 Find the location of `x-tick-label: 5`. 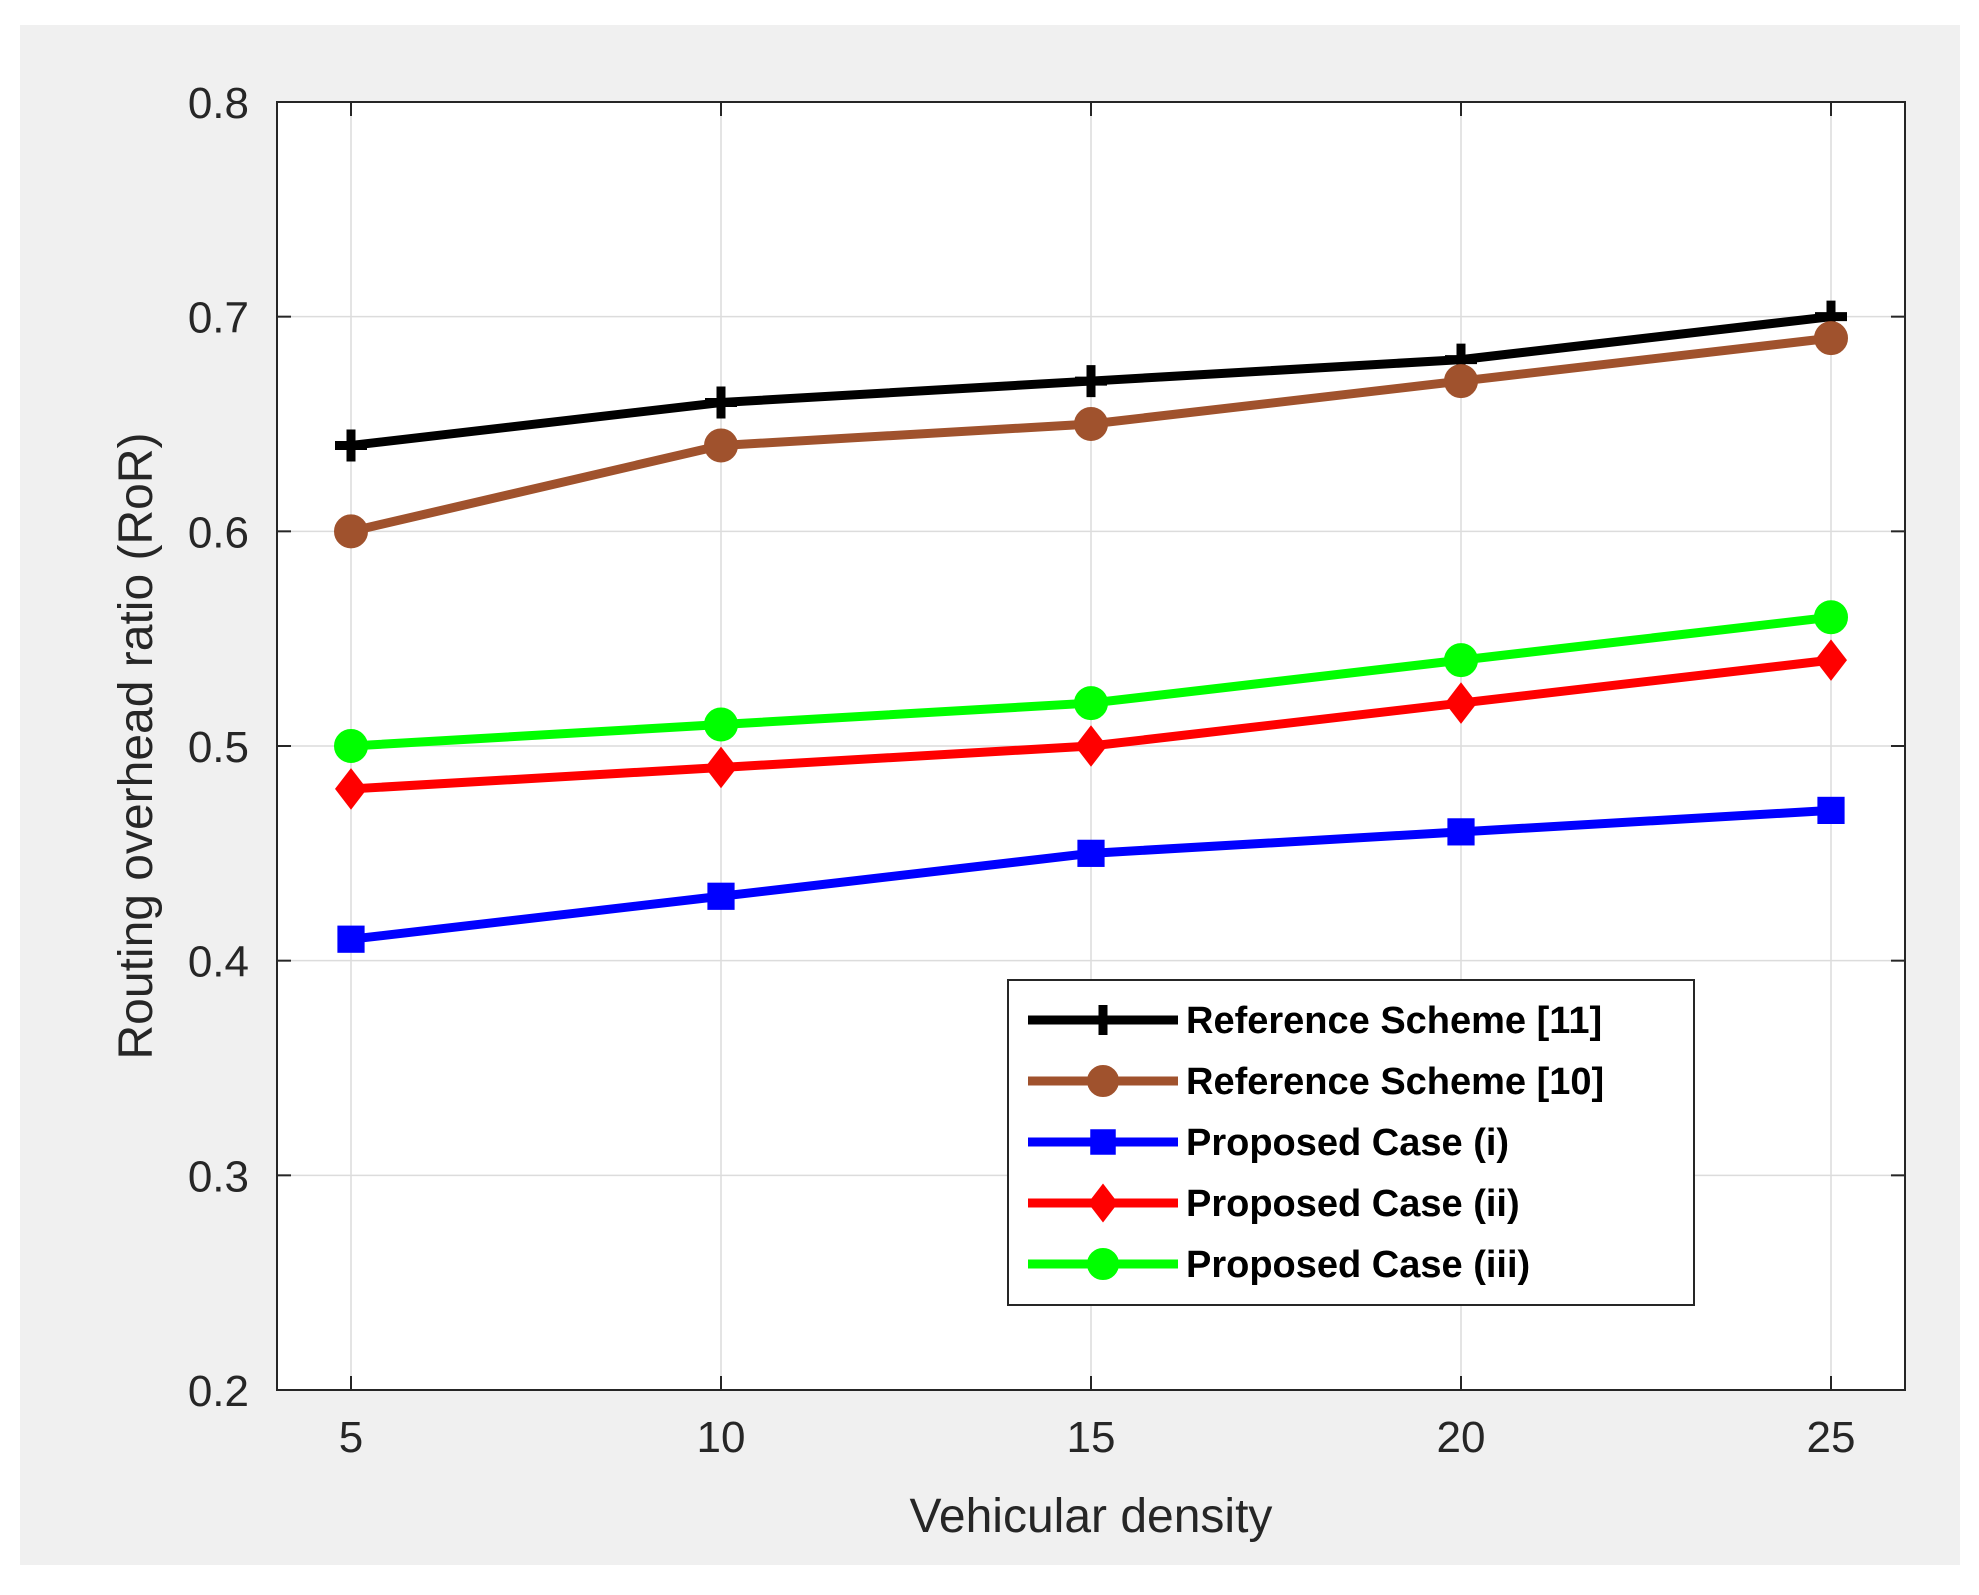

x-tick-label: 5 is located at coordinates (351, 1437).